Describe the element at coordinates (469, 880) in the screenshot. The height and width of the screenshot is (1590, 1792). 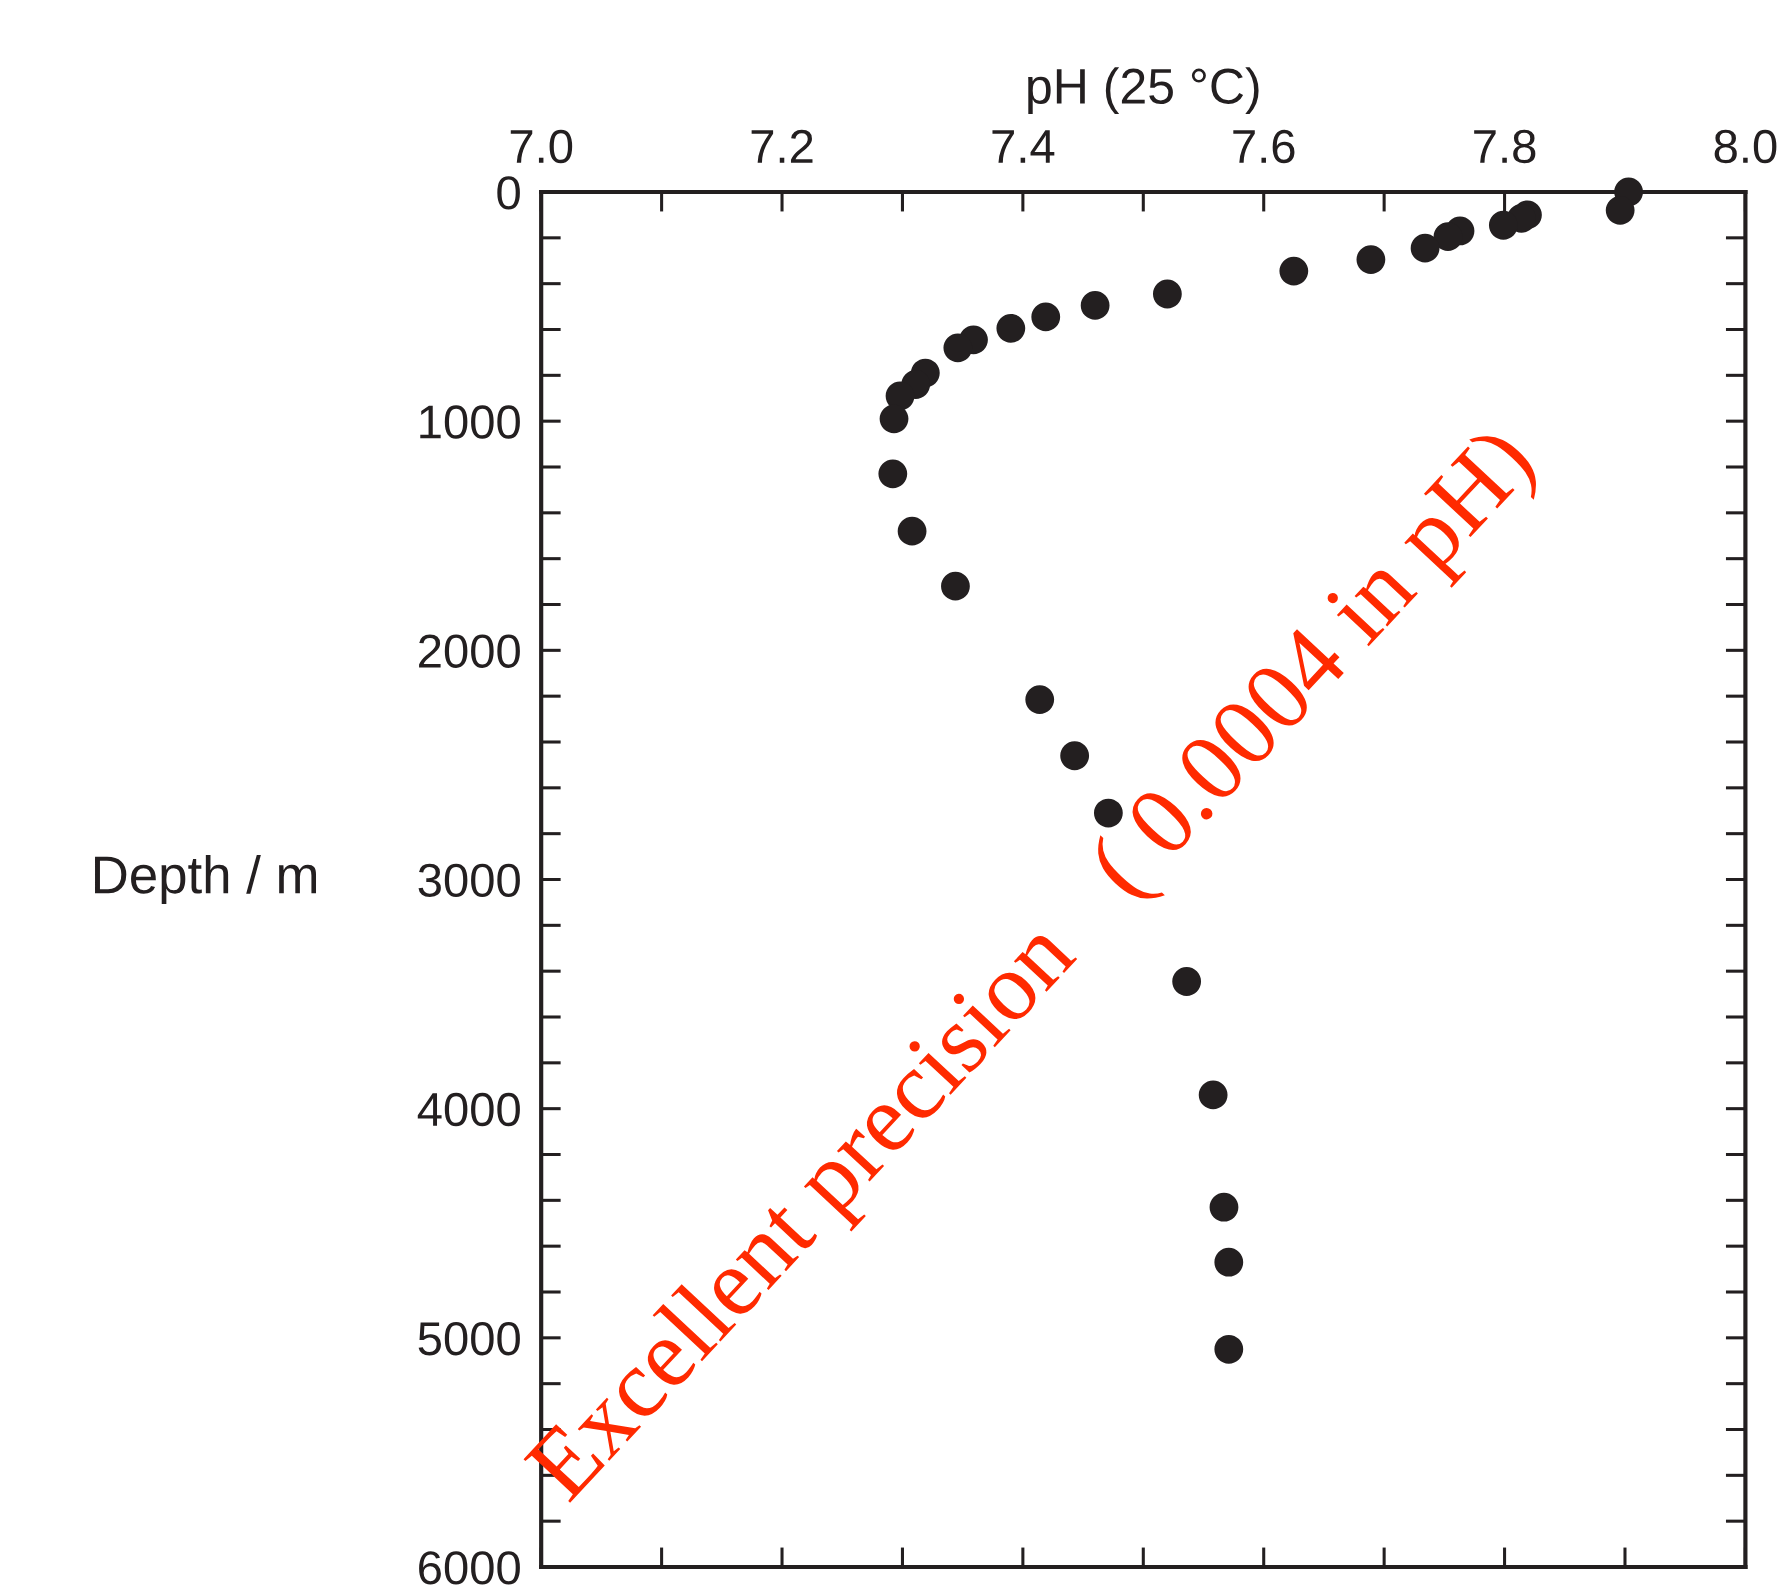
I see `y-tick-label: 3000` at that location.